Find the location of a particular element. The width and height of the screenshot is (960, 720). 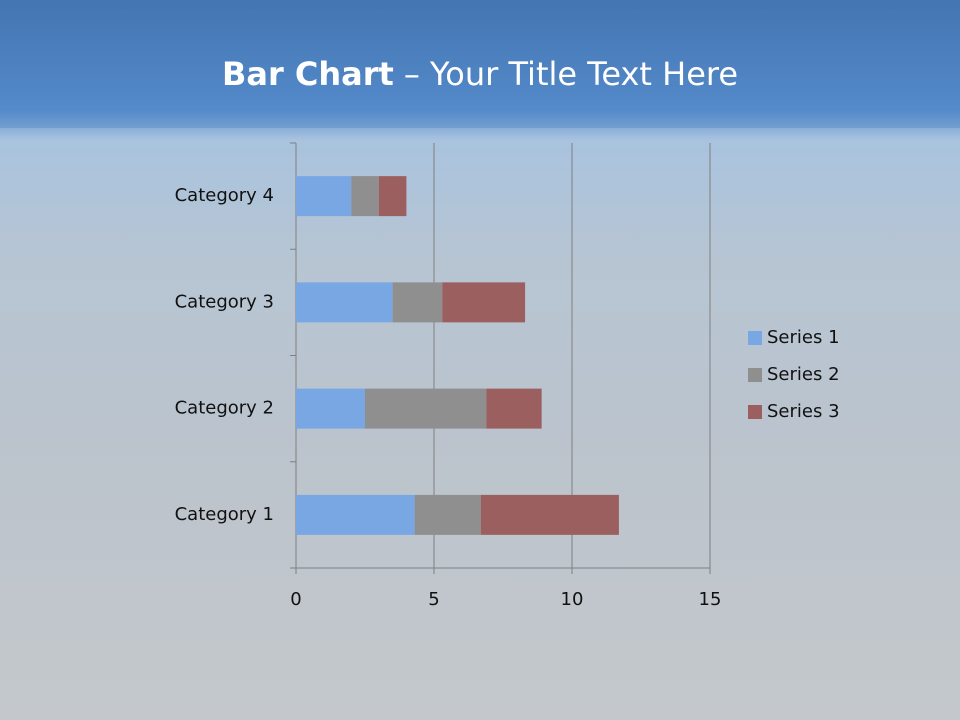

y-tick-label: Category 4 is located at coordinates (224, 195).